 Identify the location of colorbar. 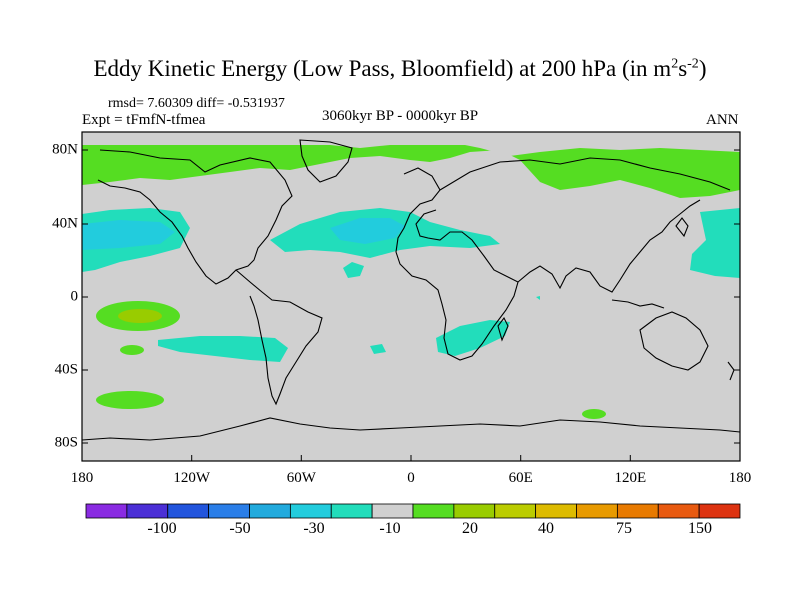
(413, 511).